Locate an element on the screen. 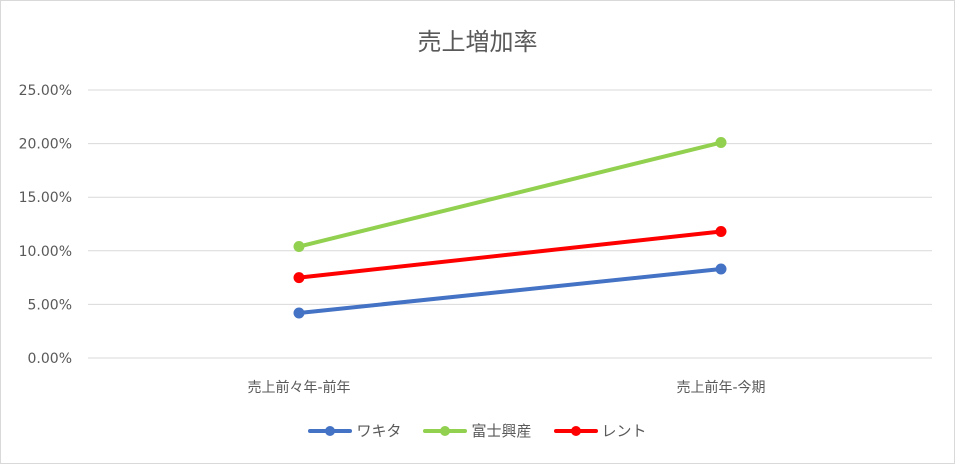 The width and height of the screenshot is (955, 464). x-tick-label: 売上前年-今期 is located at coordinates (720, 387).